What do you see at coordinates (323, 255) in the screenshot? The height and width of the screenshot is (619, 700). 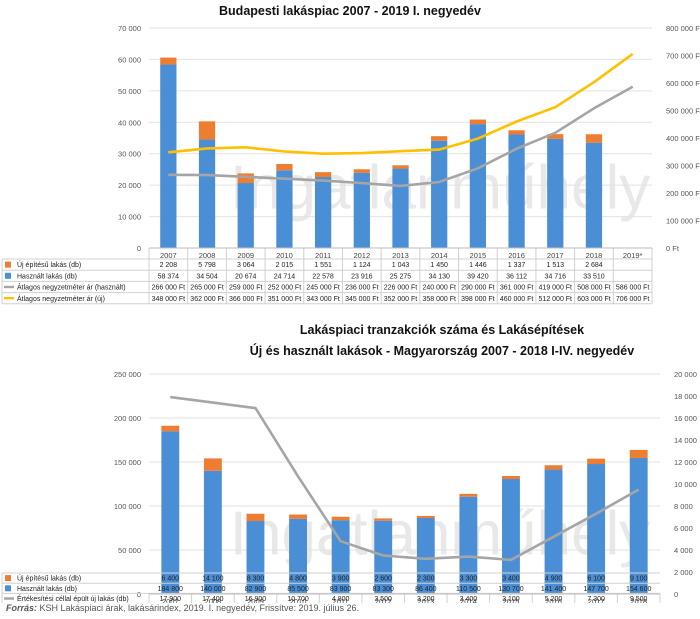 I see `category-label: 2011` at bounding box center [323, 255].